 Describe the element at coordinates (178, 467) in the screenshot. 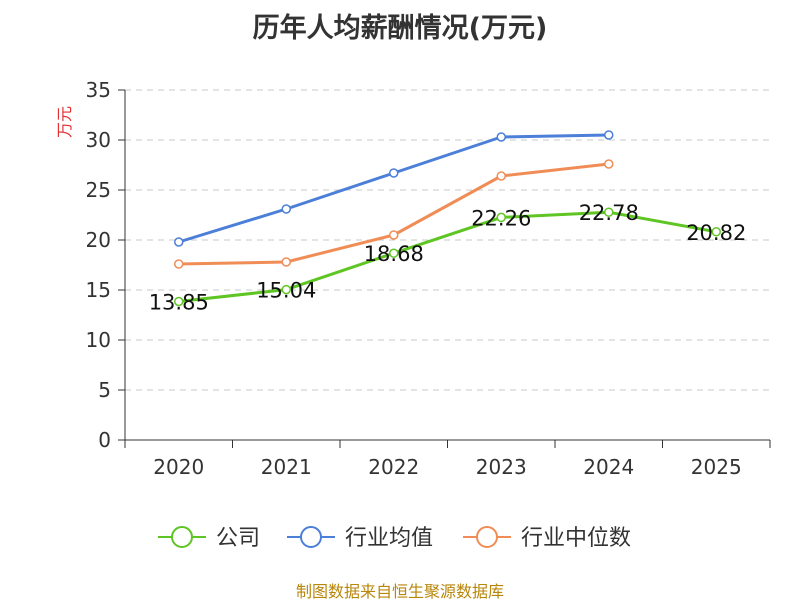

I see `x-tick-label: 2020` at that location.